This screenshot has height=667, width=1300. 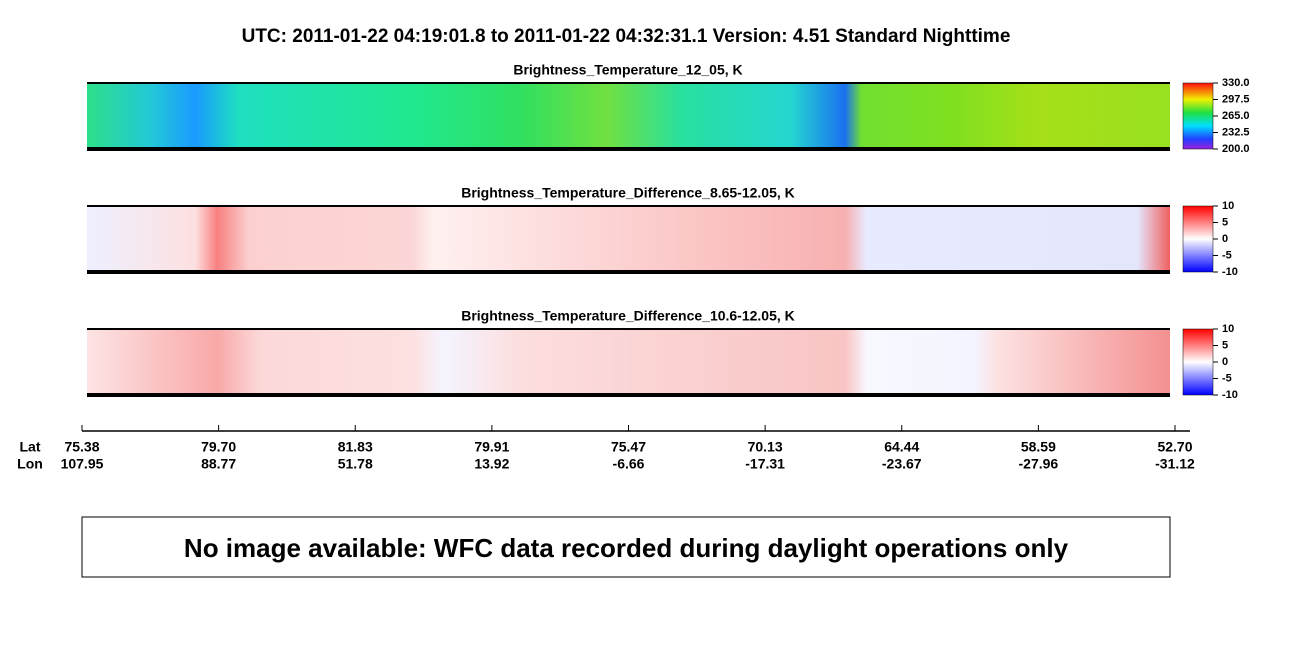 What do you see at coordinates (1236, 83) in the screenshot?
I see `colorbar-label: 330.0` at bounding box center [1236, 83].